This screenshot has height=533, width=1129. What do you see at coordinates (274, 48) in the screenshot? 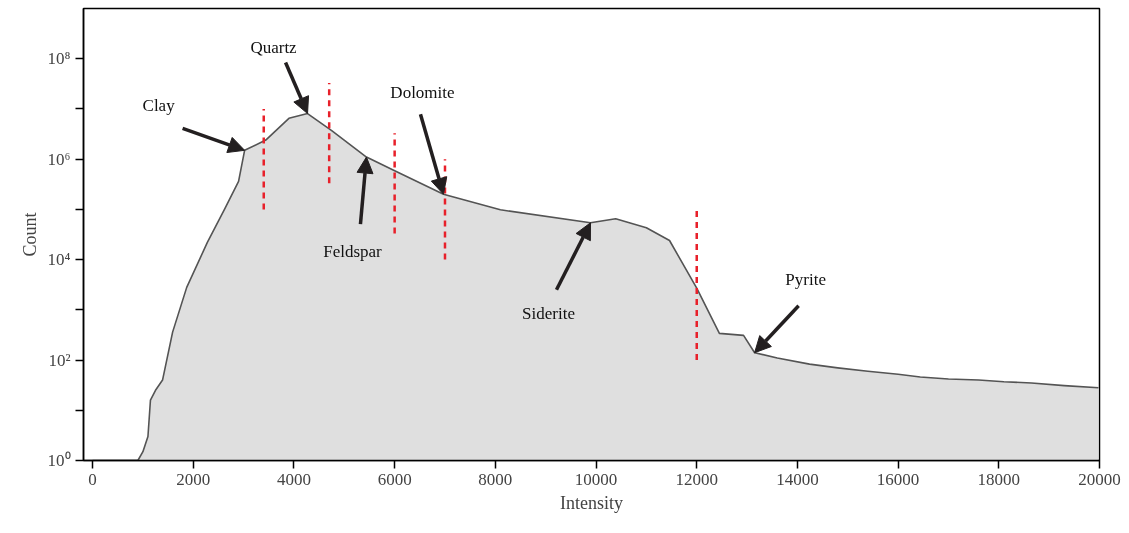
I see `annotation: Quartz` at bounding box center [274, 48].